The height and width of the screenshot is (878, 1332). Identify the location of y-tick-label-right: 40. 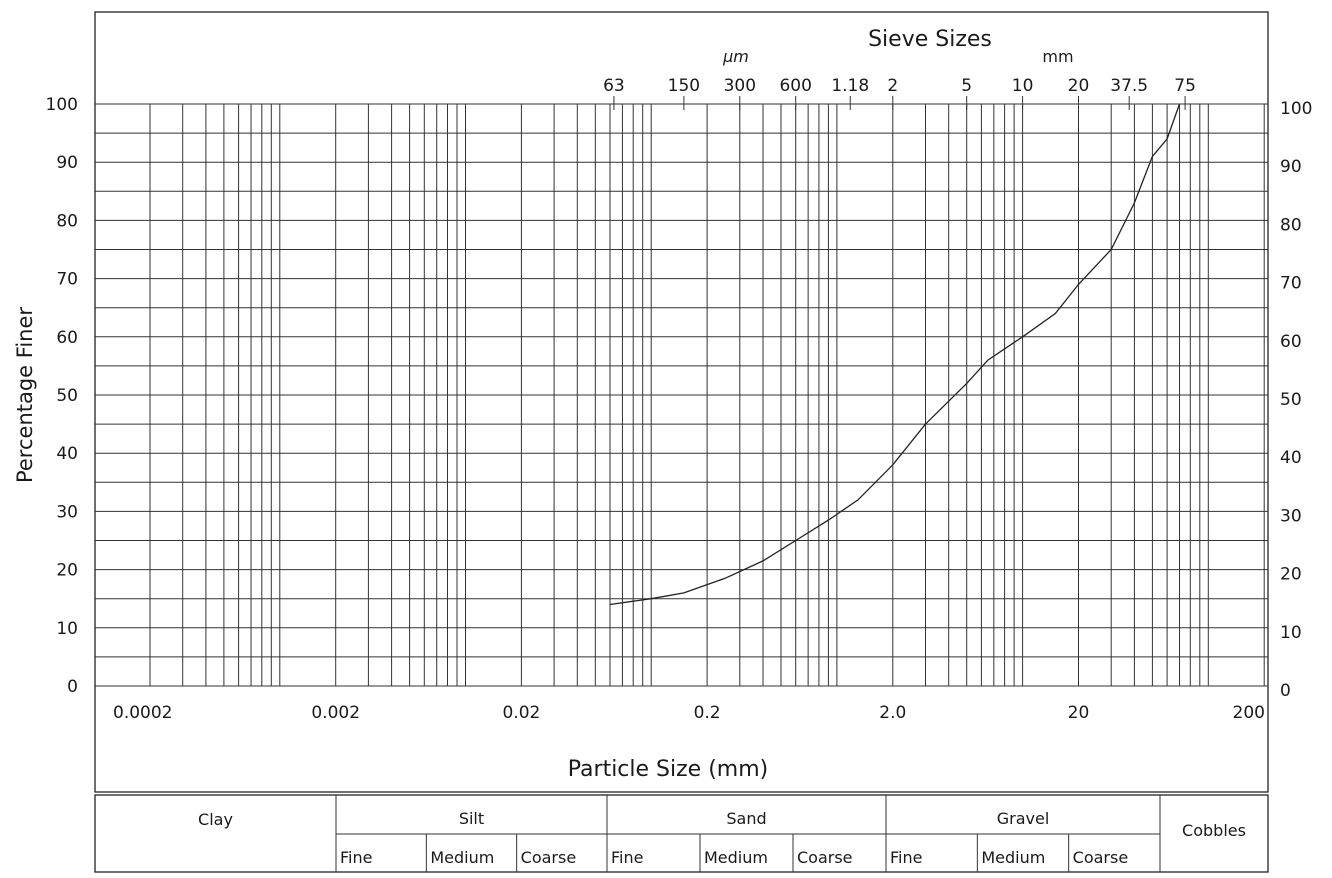
(1291, 458).